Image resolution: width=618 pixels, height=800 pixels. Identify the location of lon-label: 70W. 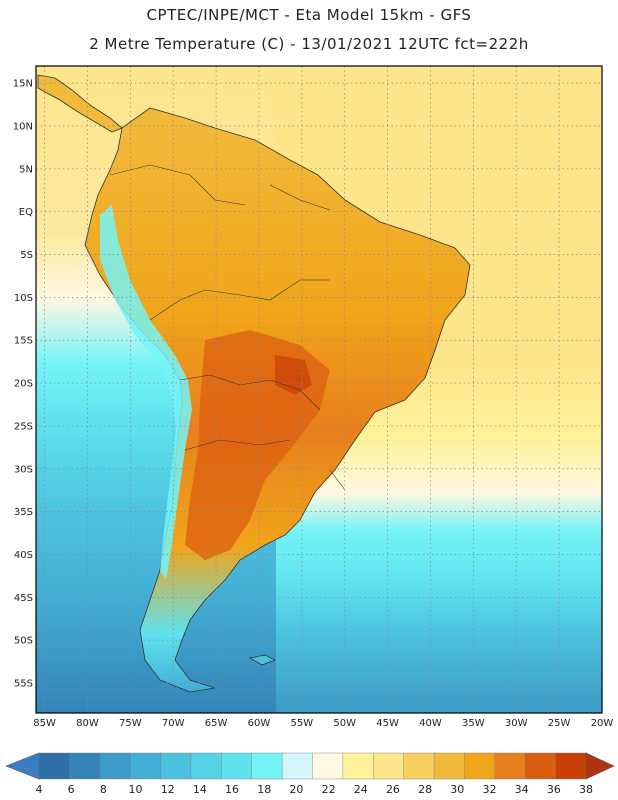
(173, 723).